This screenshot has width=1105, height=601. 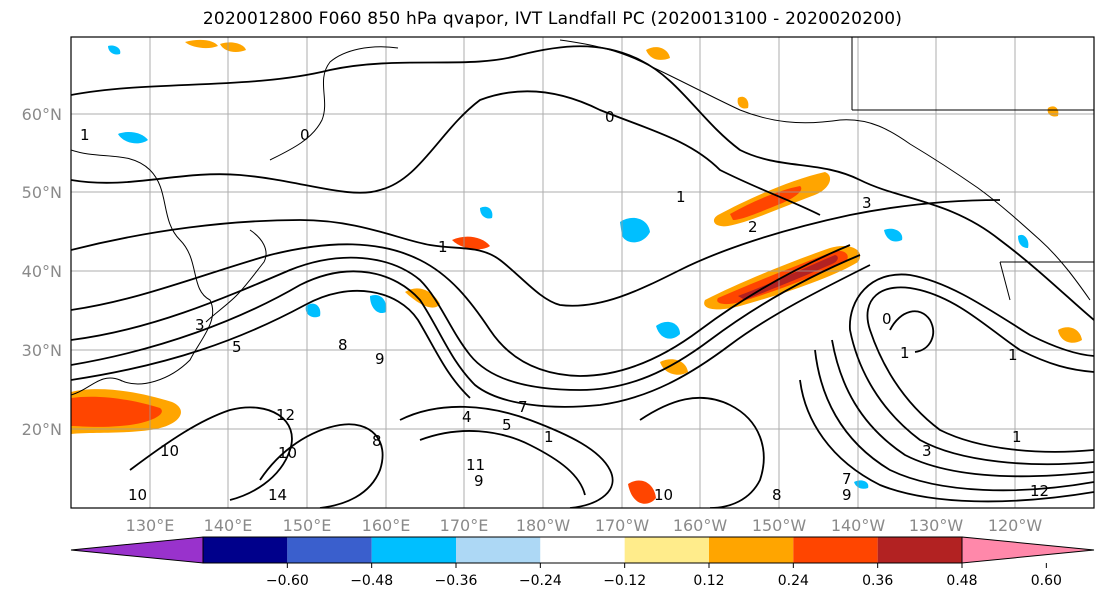 What do you see at coordinates (1046, 581) in the screenshot?
I see `colorbar-tick-label: 0.60` at bounding box center [1046, 581].